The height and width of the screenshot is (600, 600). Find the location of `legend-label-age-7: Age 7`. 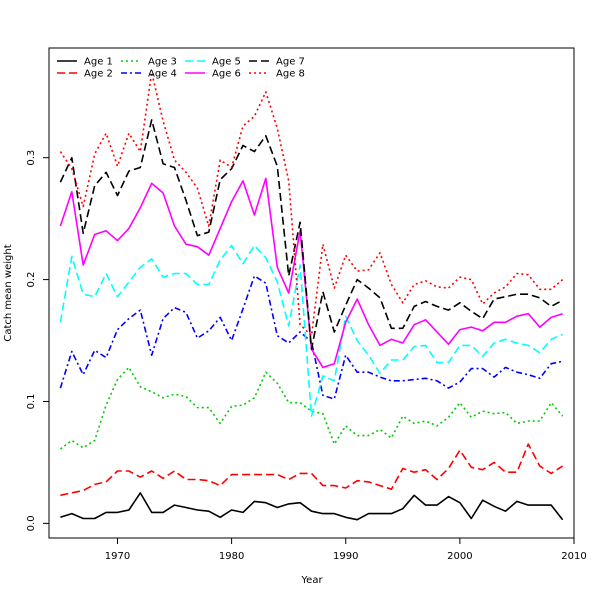

legend-label-age-7: Age 7 is located at coordinates (290, 62).